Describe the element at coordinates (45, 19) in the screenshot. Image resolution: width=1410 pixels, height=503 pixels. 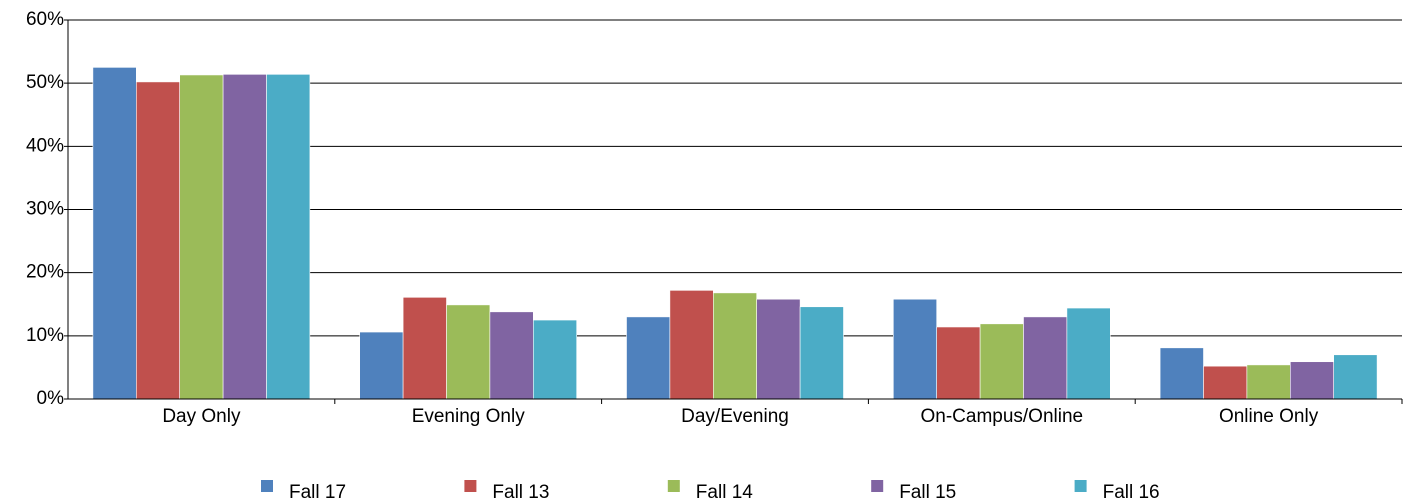
I see `y-tick-label: 60%` at that location.